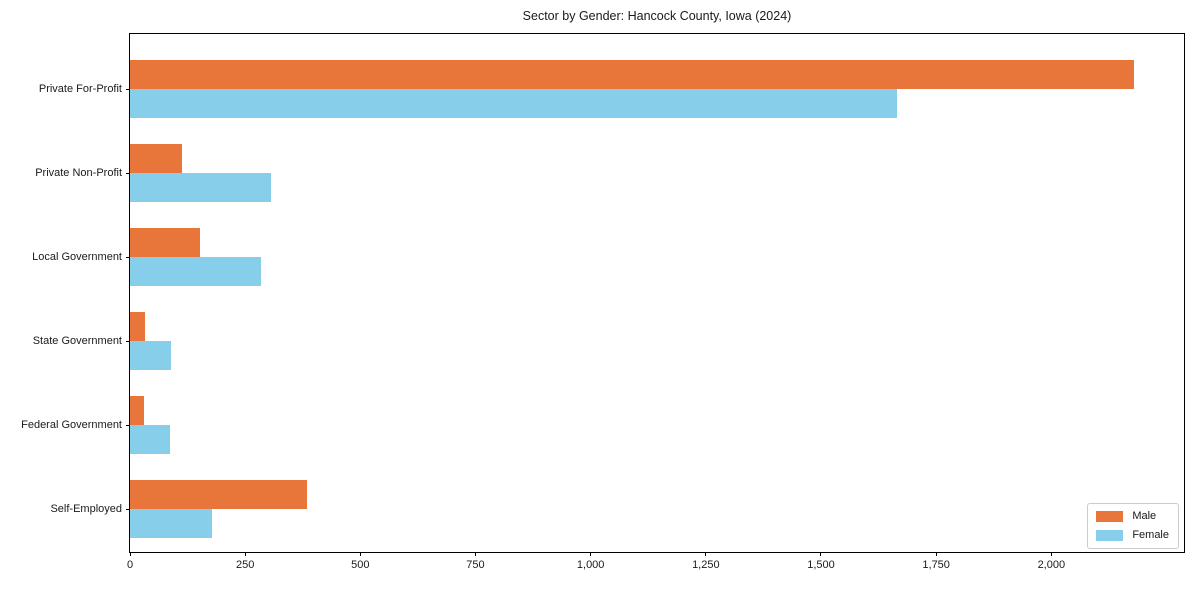 Image resolution: width=1200 pixels, height=600 pixels. What do you see at coordinates (77, 341) in the screenshot?
I see `y-axis-label-state-government: State Government` at bounding box center [77, 341].